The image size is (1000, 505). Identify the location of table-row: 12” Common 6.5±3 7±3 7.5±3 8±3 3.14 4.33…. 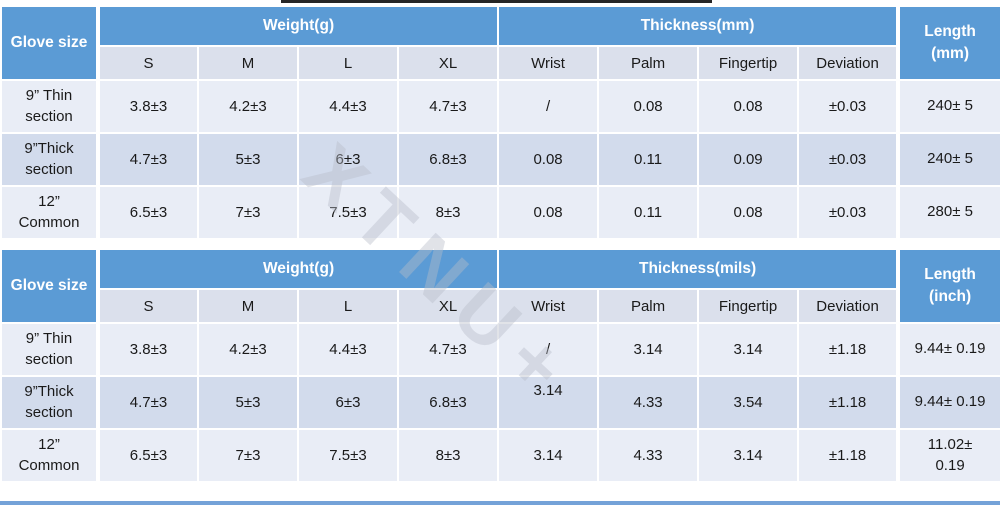
(500, 455).